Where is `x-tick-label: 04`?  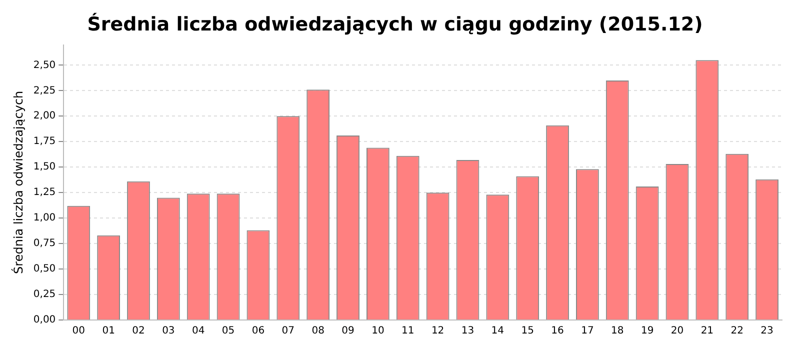
x-tick-label: 04 is located at coordinates (198, 331).